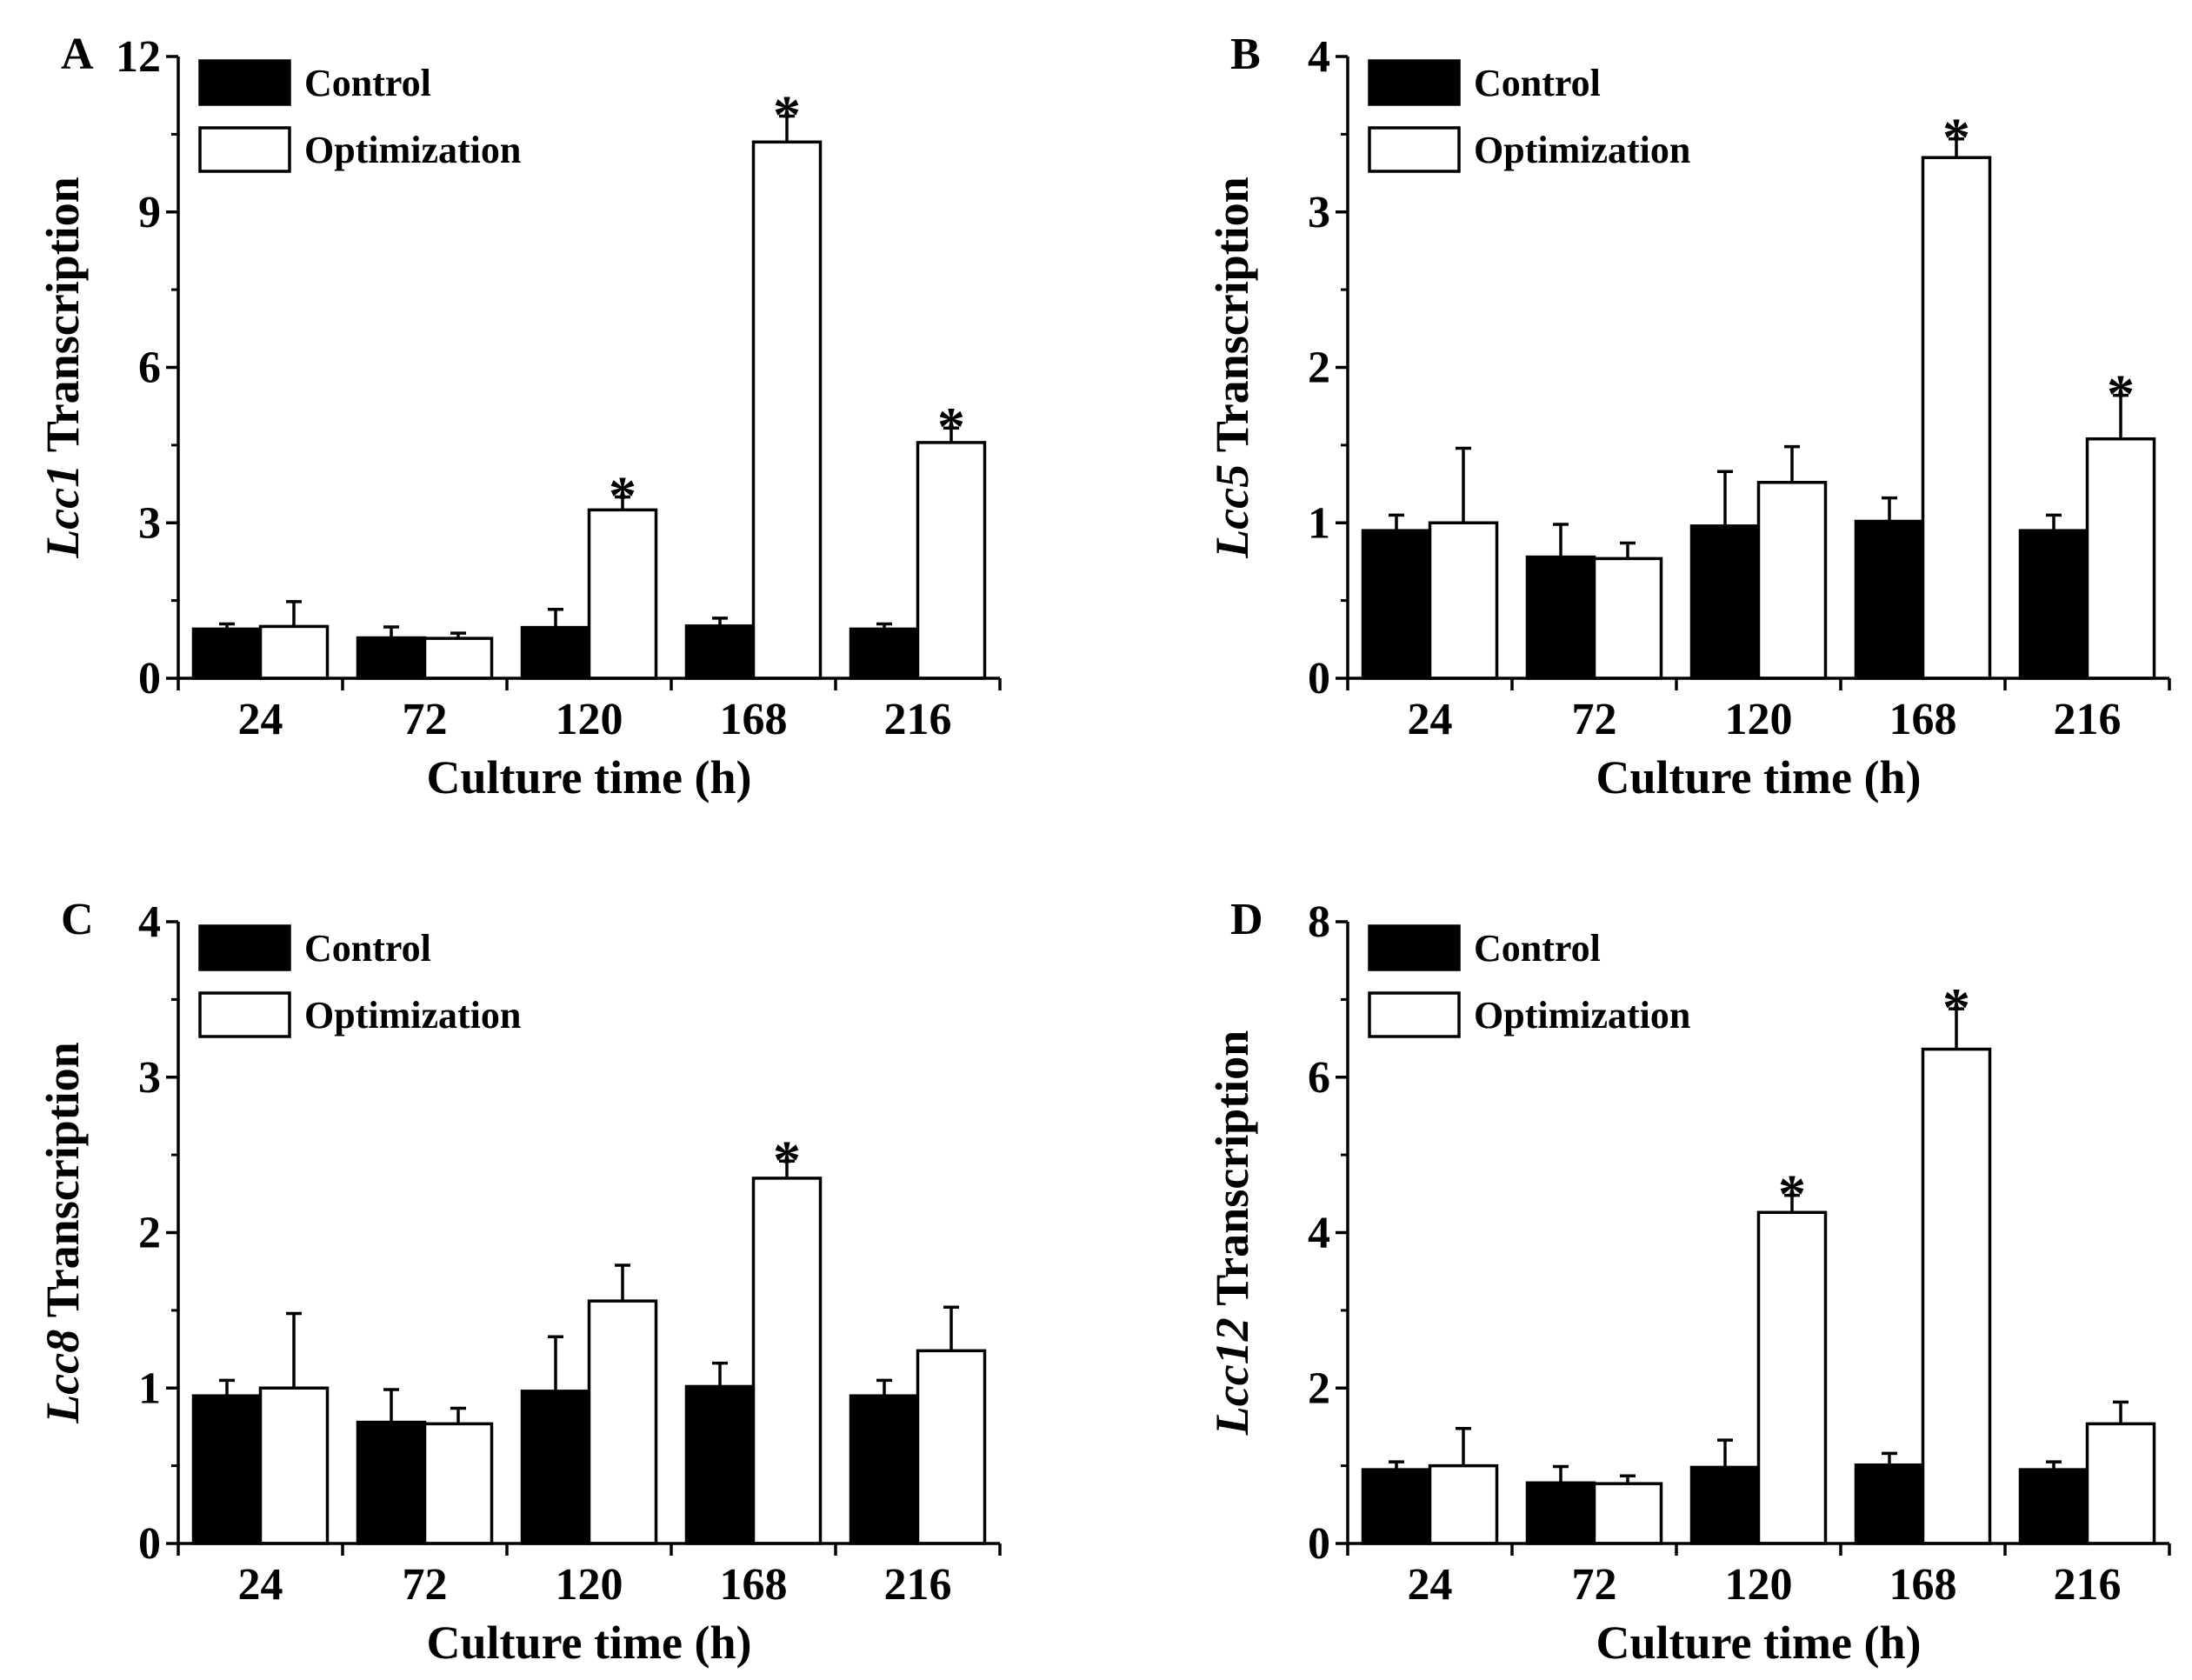 This screenshot has height=1680, width=2192. I want to click on y-axis-title: Lcc12 Transcription, so click(1232, 1233).